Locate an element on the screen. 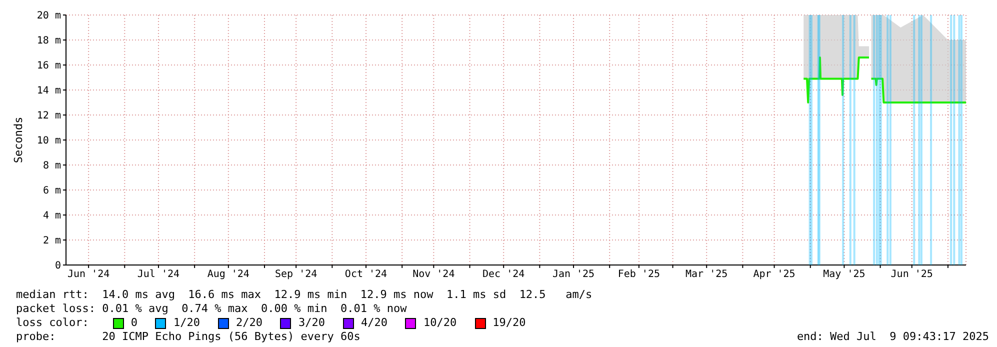  y-tick-label: 2 m is located at coordinates (51, 241).